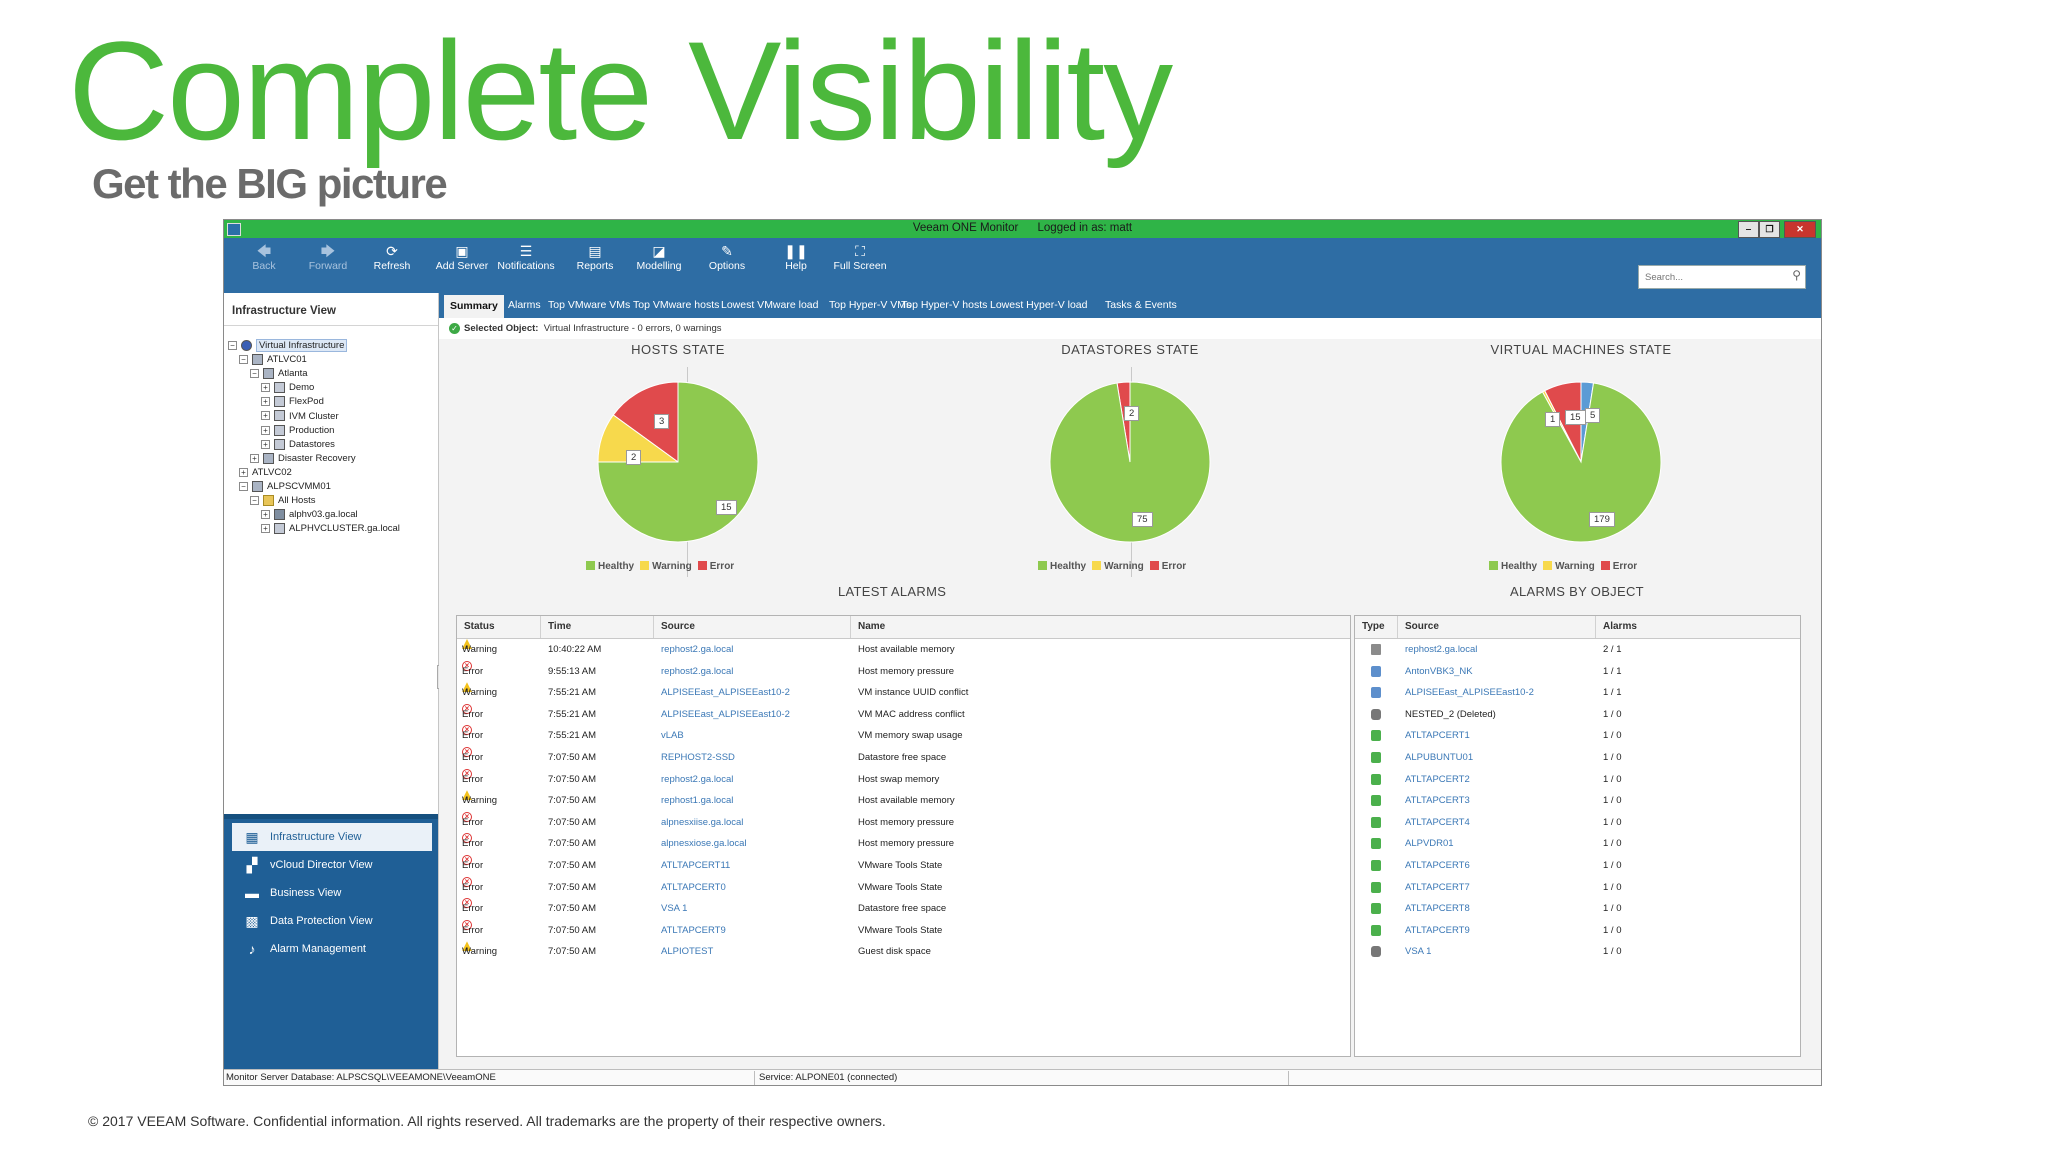 The height and width of the screenshot is (1152, 2048). Describe the element at coordinates (1577, 866) in the screenshot. I see `object-row: ATLTAPCERT6 1 / 0` at that location.